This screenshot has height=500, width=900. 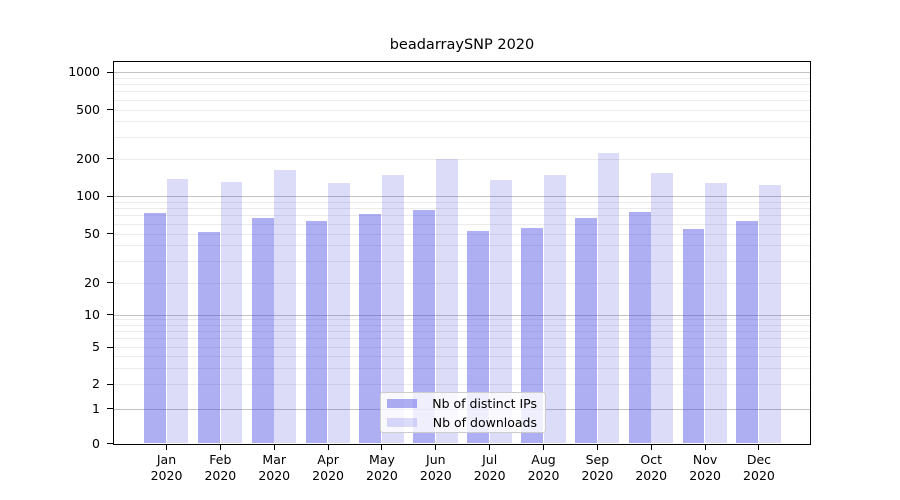 I want to click on y-tick-label-50: 50, so click(x=92, y=233).